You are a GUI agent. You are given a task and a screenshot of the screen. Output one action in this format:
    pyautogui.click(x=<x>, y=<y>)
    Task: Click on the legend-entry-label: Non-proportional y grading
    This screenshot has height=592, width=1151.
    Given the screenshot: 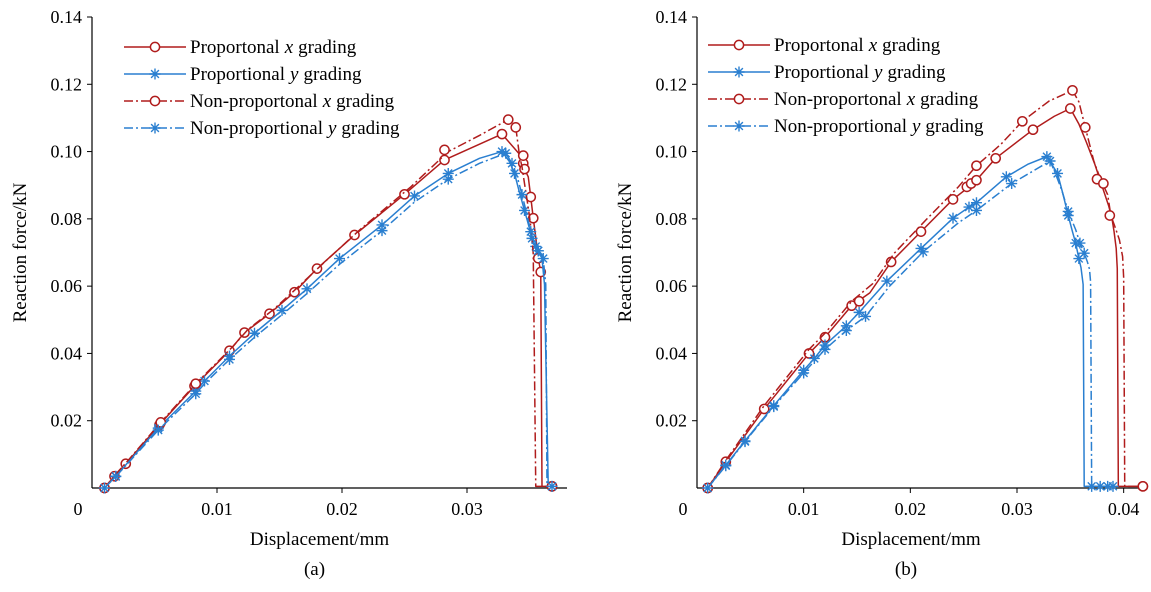 What is the action you would take?
    pyautogui.click(x=295, y=128)
    